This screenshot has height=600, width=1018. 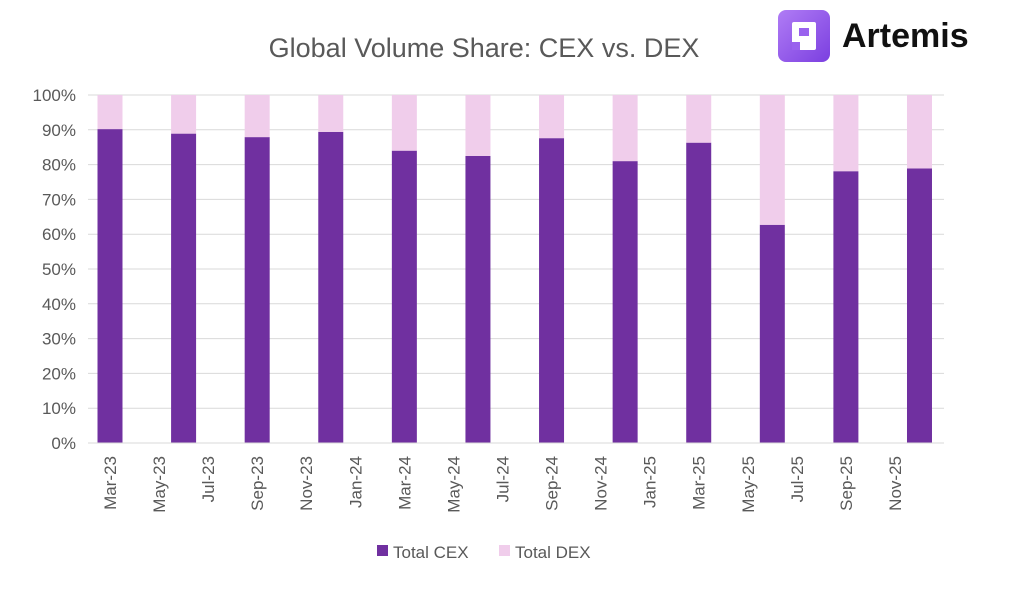 I want to click on x-tick-label: Nov-25, so click(x=895, y=483).